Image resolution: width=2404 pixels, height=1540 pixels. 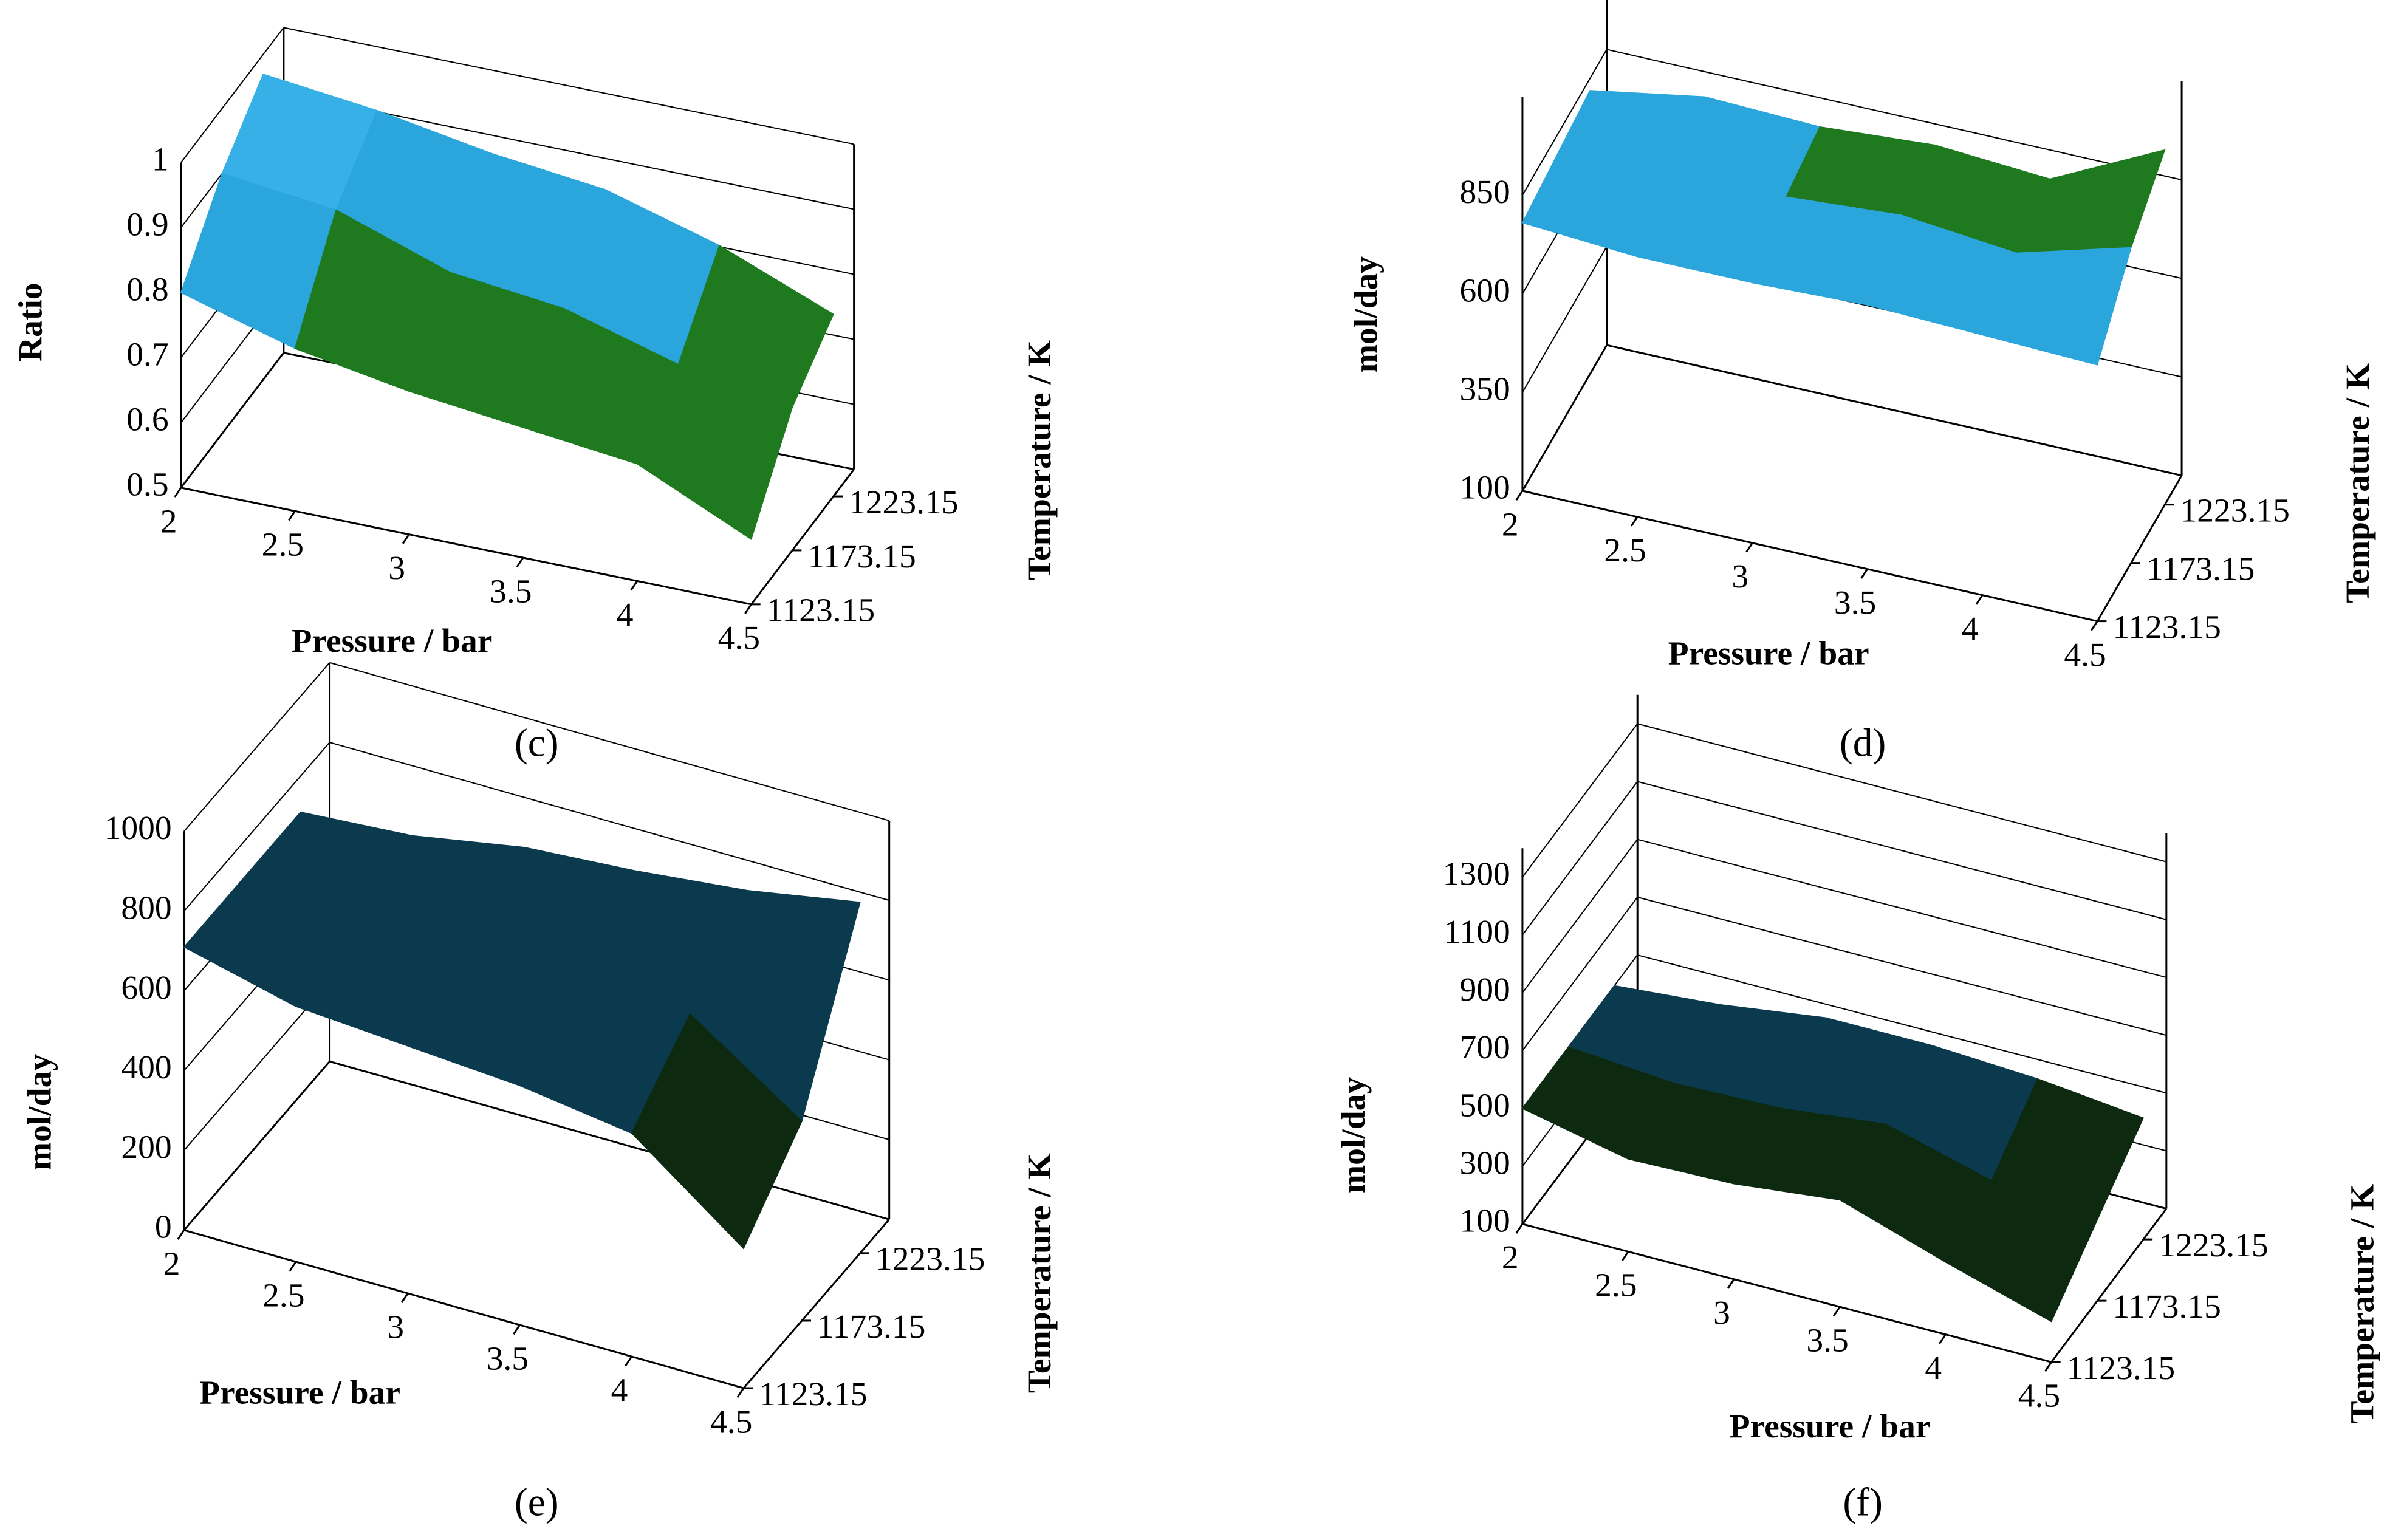 I want to click on z-tick-label: 0.7, so click(x=147, y=355).